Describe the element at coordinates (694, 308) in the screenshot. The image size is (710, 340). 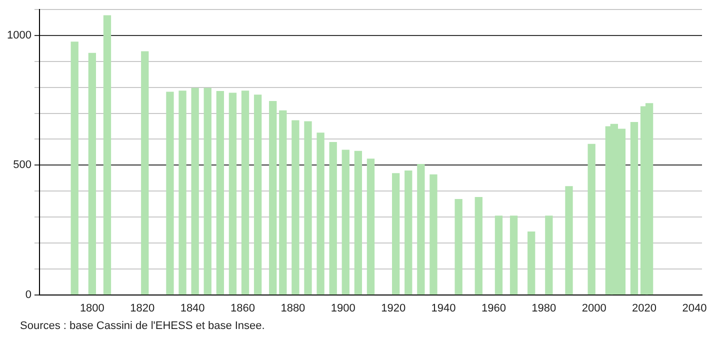
I see `x-tick-label: 2040` at that location.